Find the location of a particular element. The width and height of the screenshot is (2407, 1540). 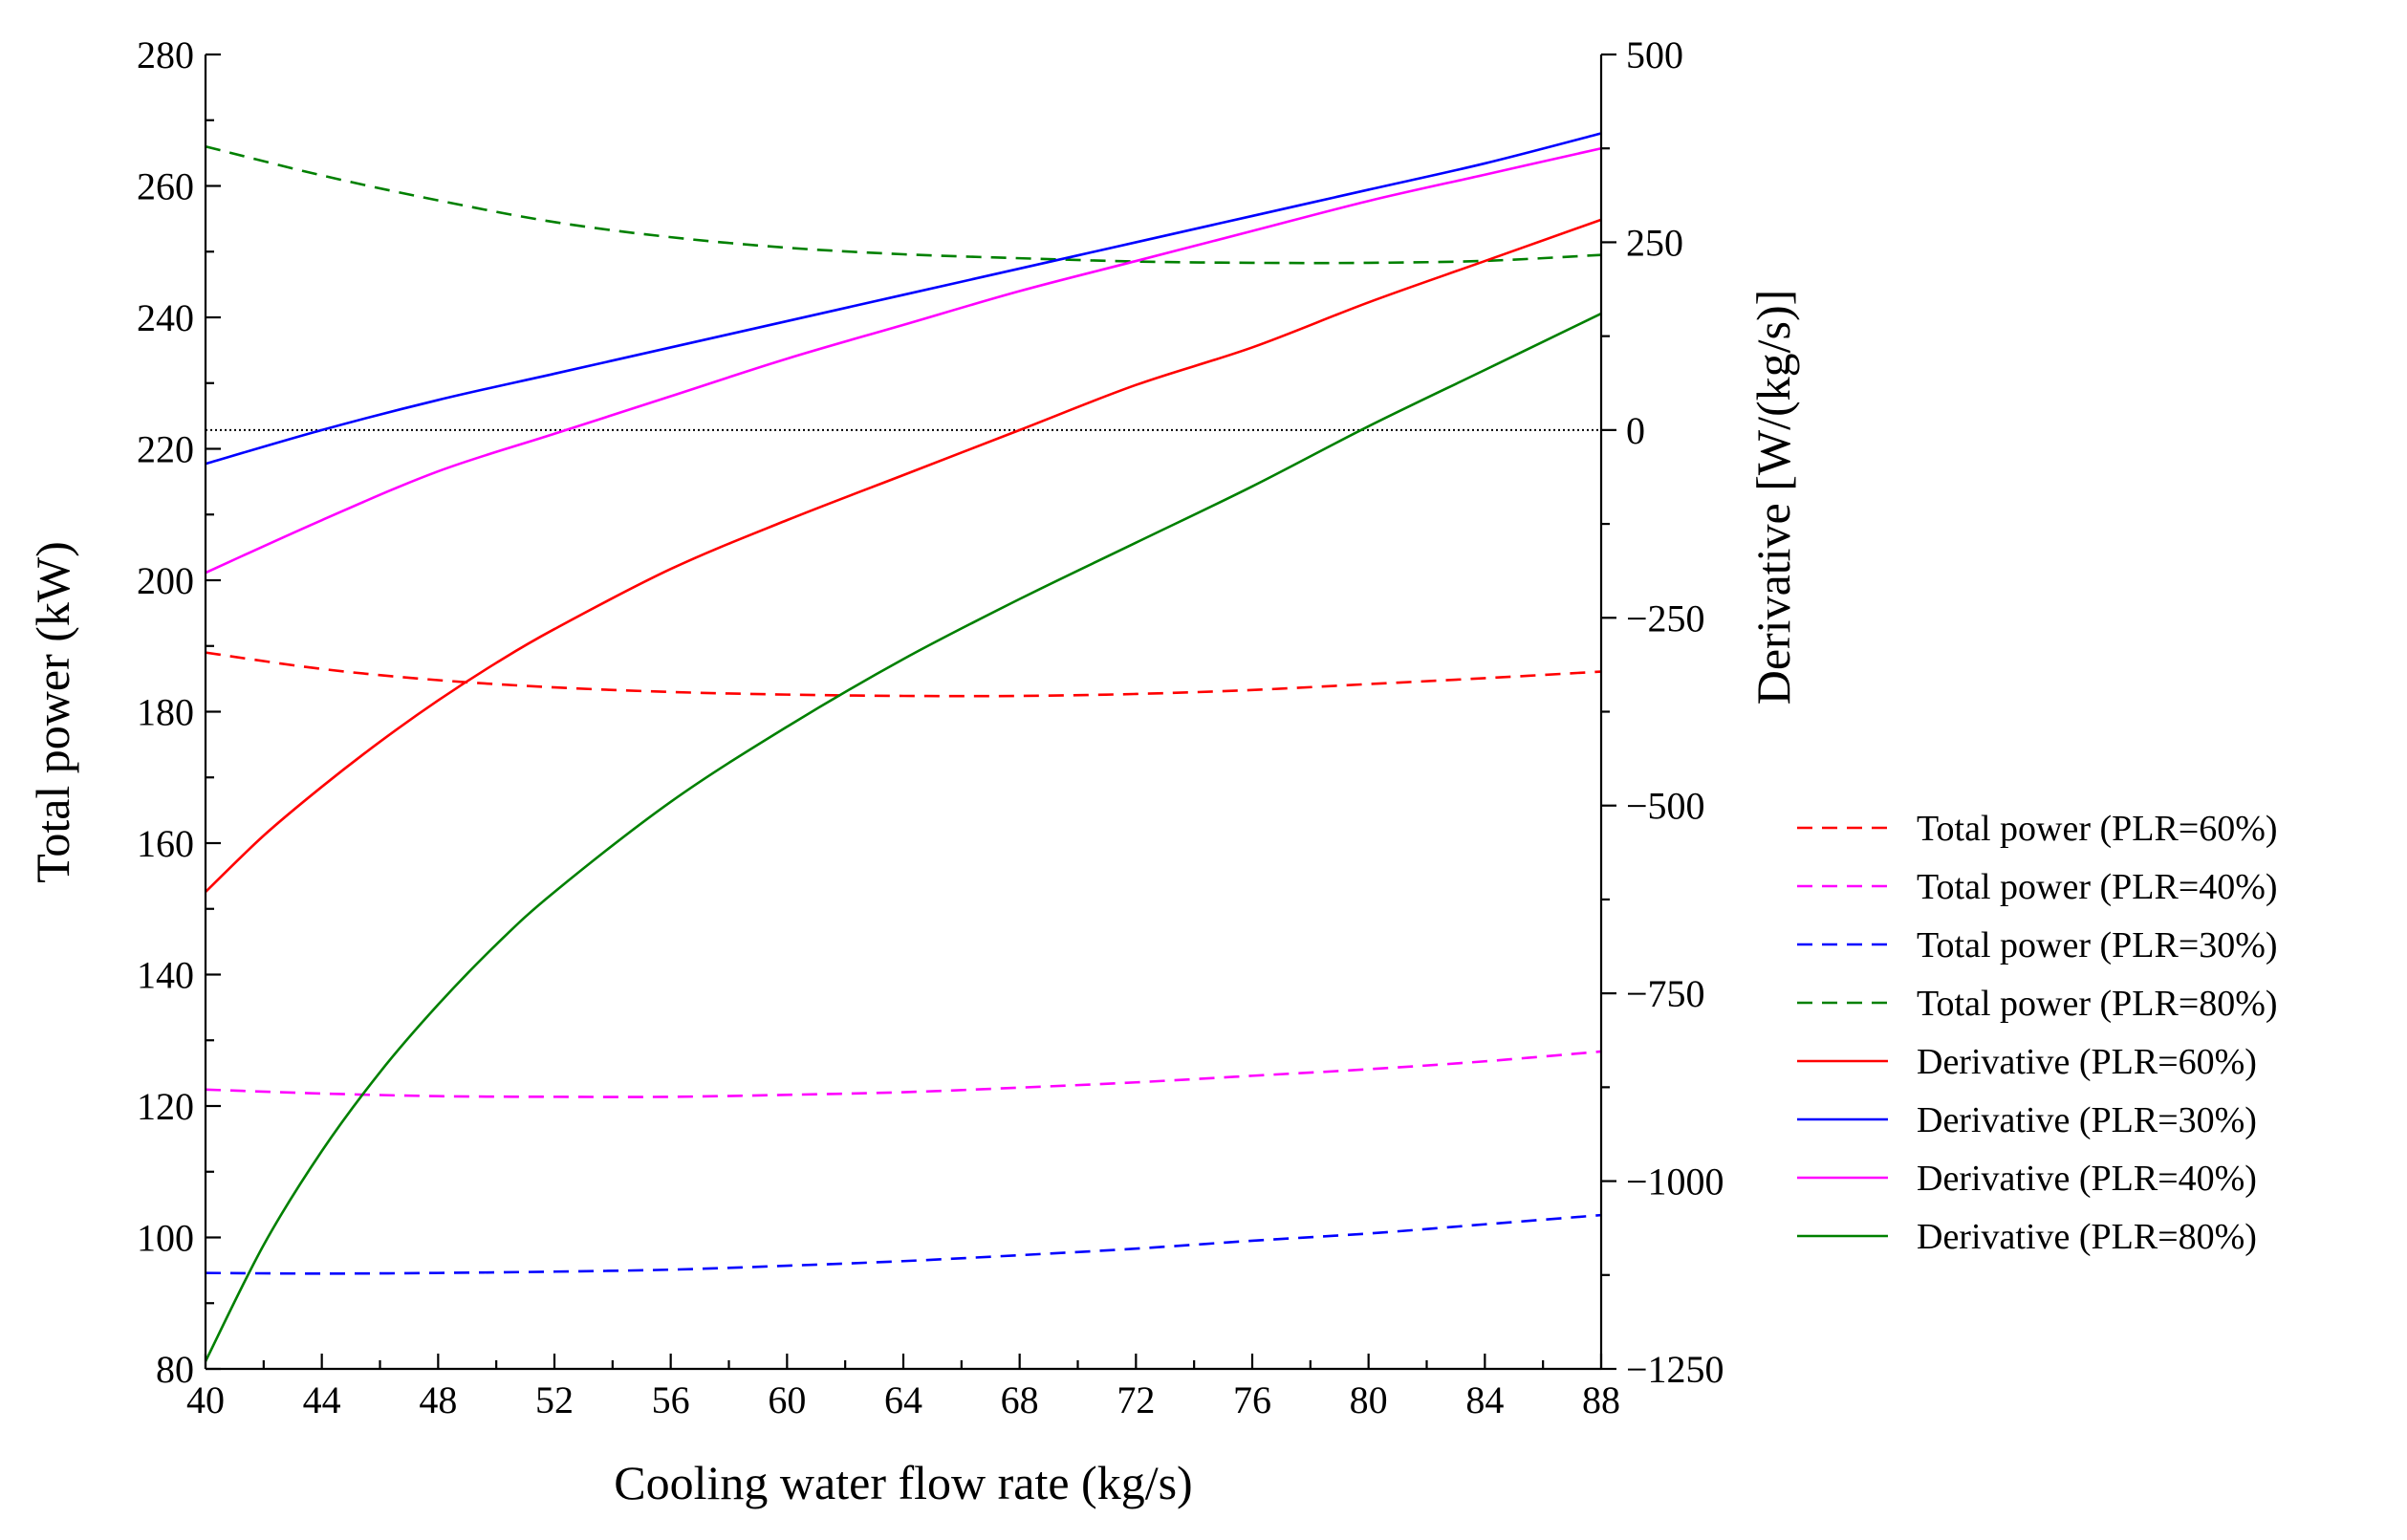

legend-label: Total power (PLR=80%) is located at coordinates (2098, 1004).